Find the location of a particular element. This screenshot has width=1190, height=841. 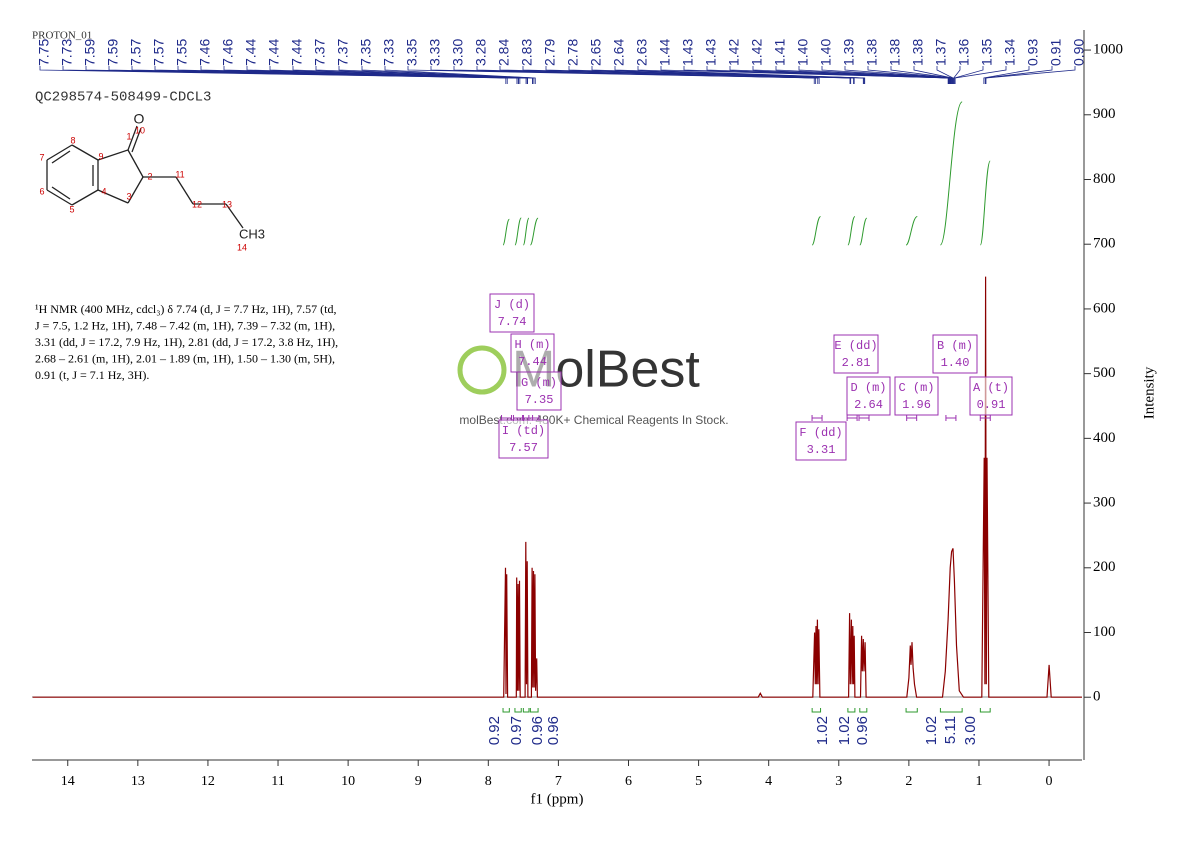

y-tick-label: 400 is located at coordinates (1104, 438).